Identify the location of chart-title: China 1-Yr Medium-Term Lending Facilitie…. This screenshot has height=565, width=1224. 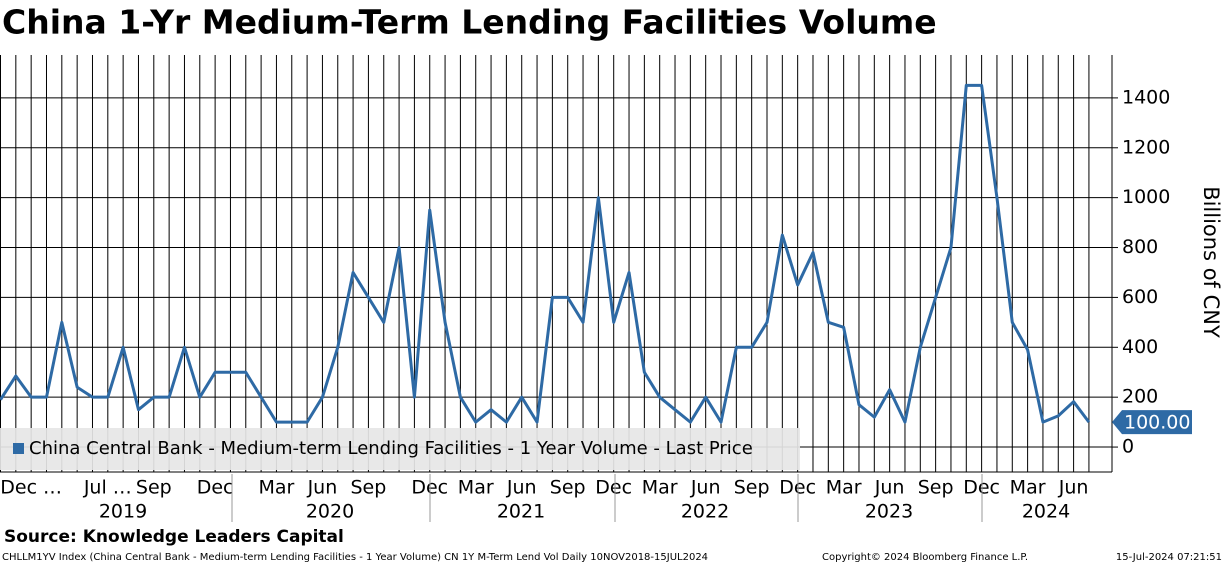
(469, 22).